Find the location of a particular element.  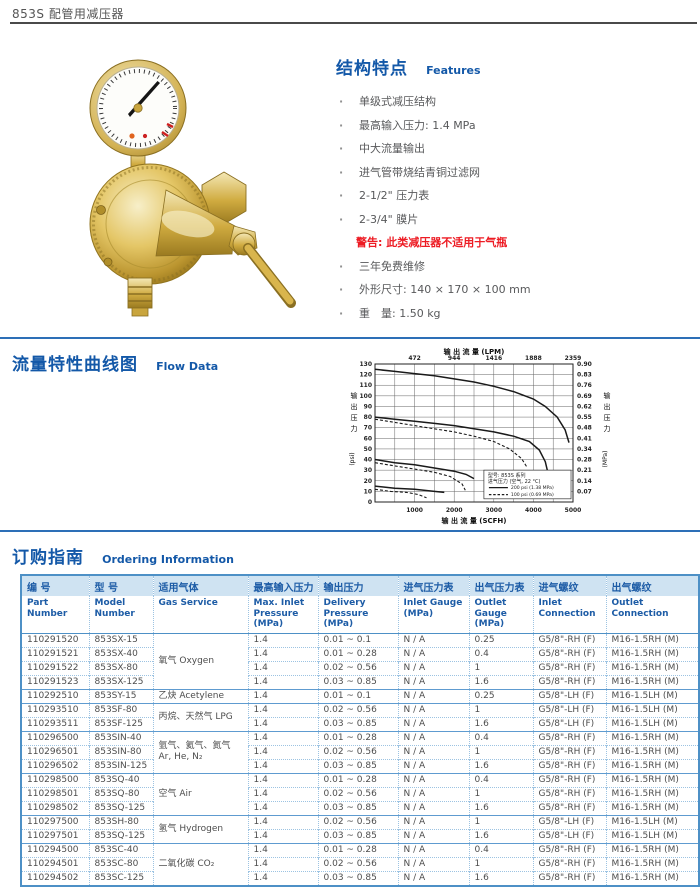

body-bolt is located at coordinates (108, 262).